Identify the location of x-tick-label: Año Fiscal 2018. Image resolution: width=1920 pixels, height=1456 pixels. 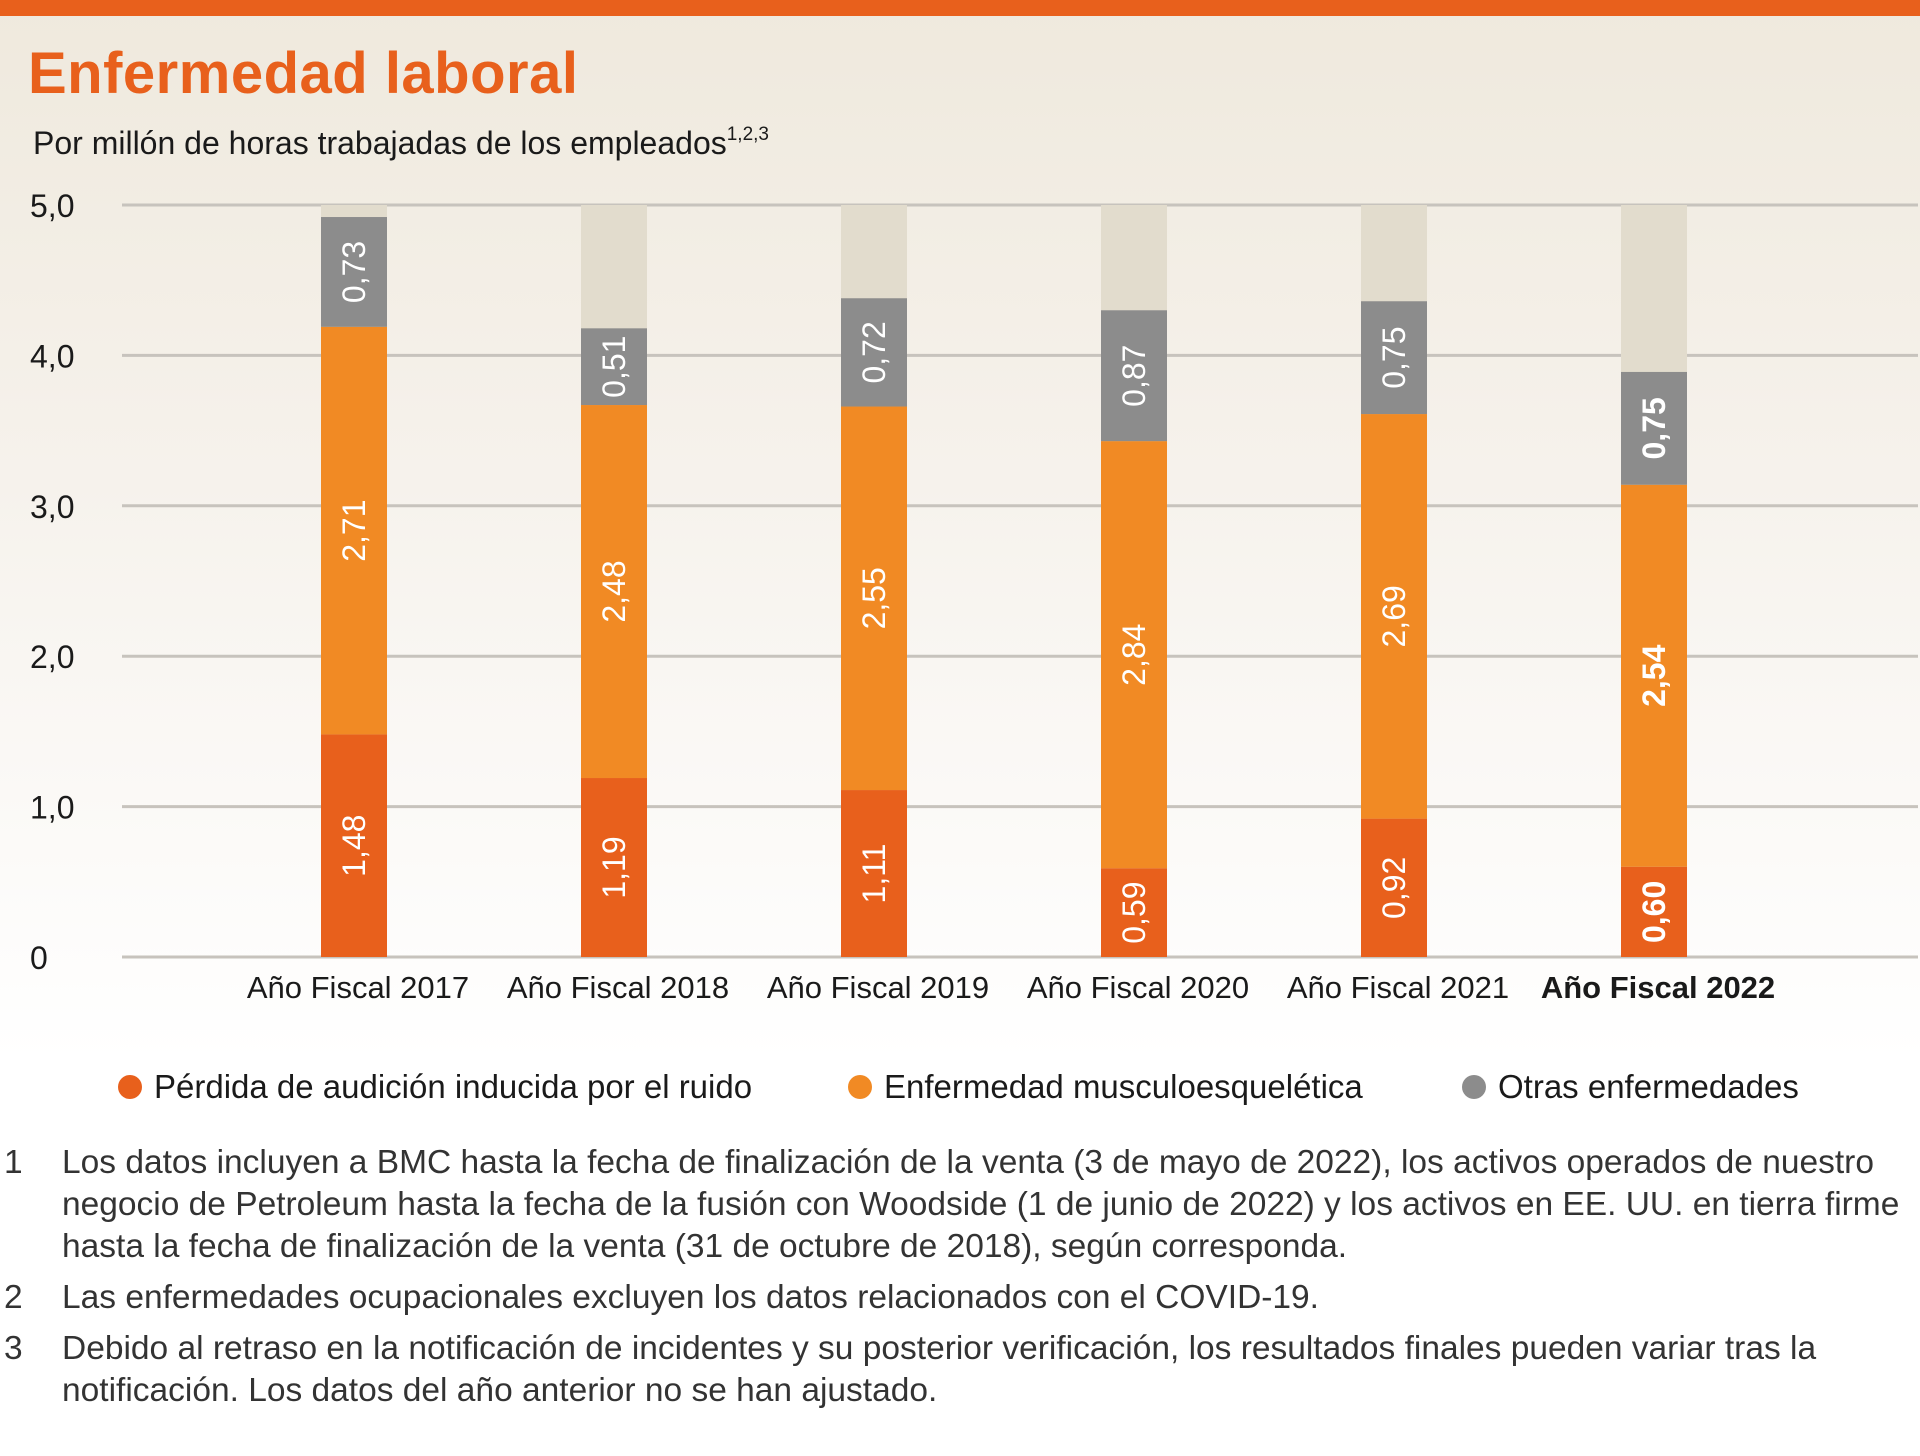
(618, 987).